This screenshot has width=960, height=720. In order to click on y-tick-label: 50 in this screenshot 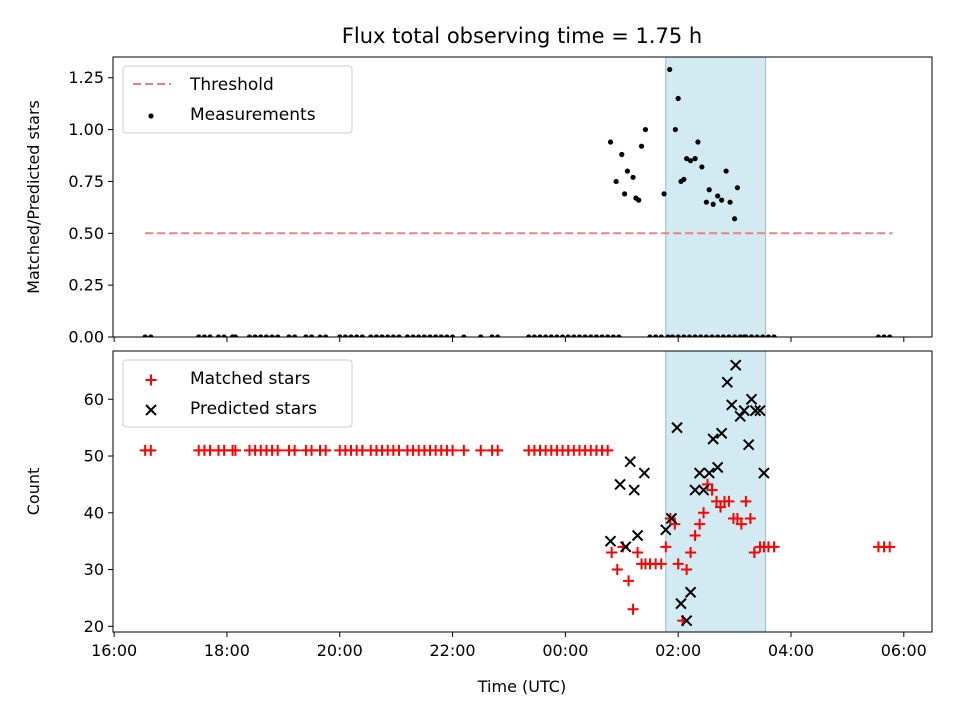, I will do `click(94, 456)`.